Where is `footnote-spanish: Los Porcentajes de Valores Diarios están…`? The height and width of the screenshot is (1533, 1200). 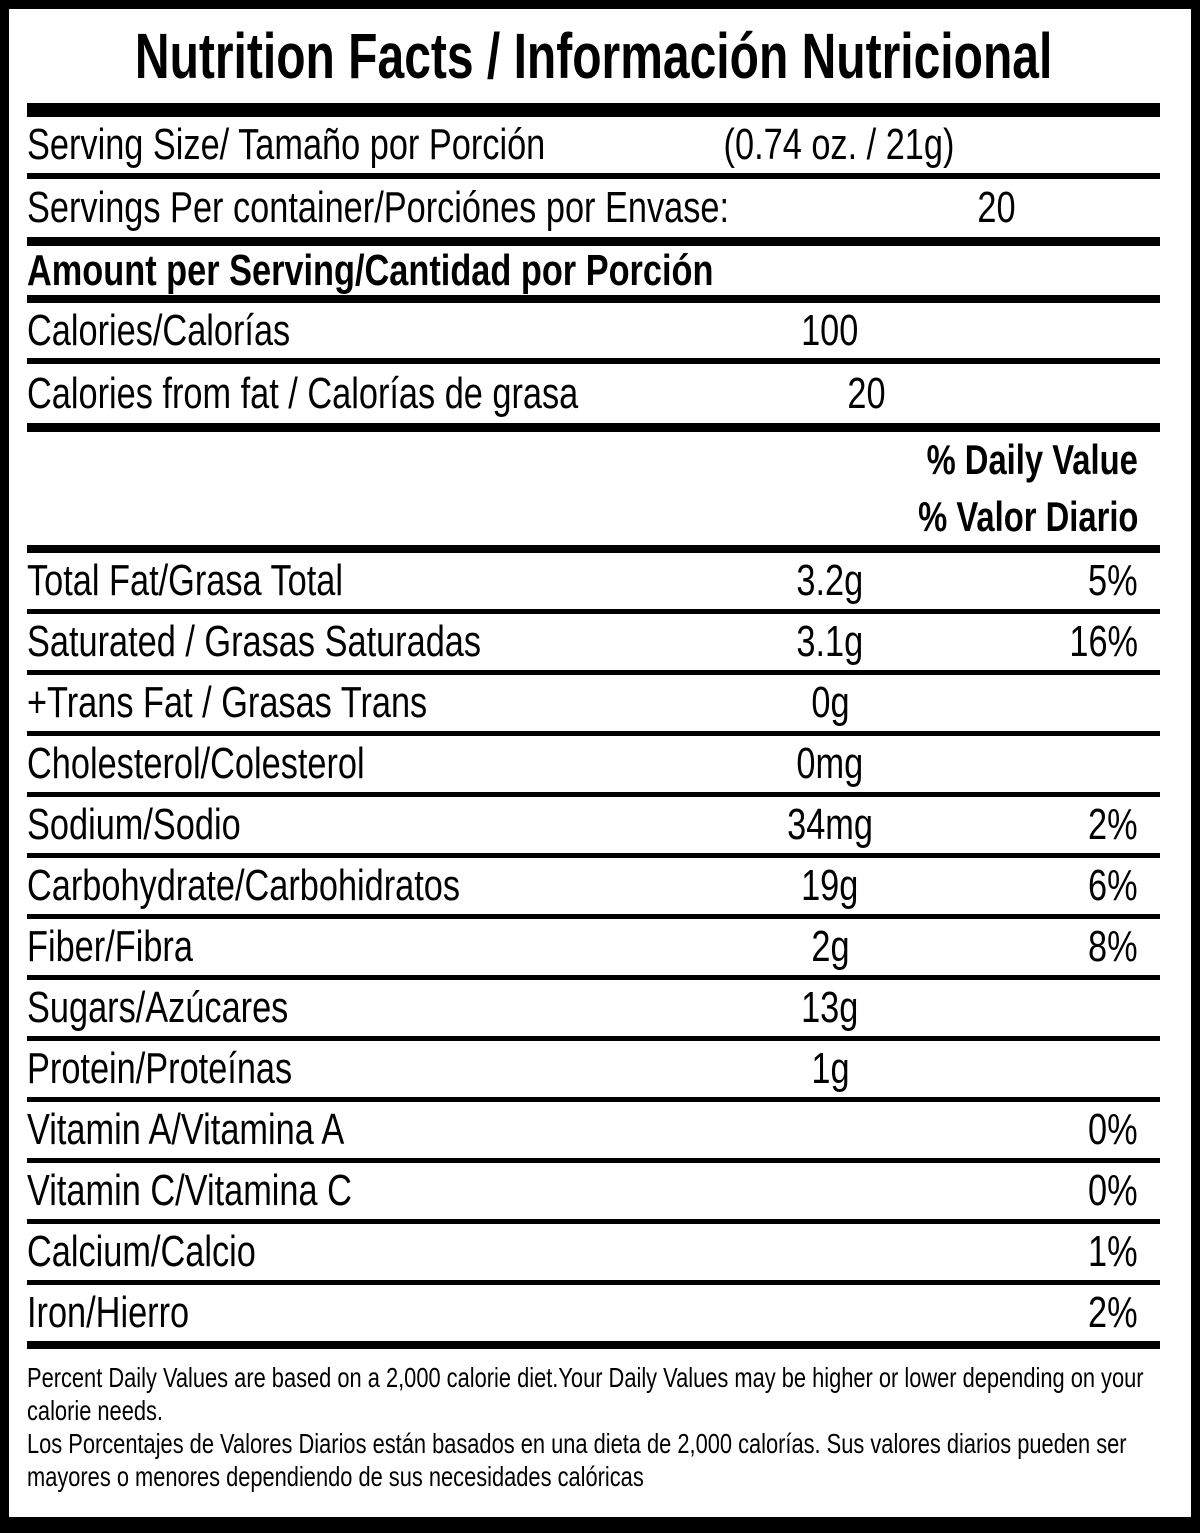 footnote-spanish: Los Porcentajes de Valores Diarios están… is located at coordinates (577, 1460).